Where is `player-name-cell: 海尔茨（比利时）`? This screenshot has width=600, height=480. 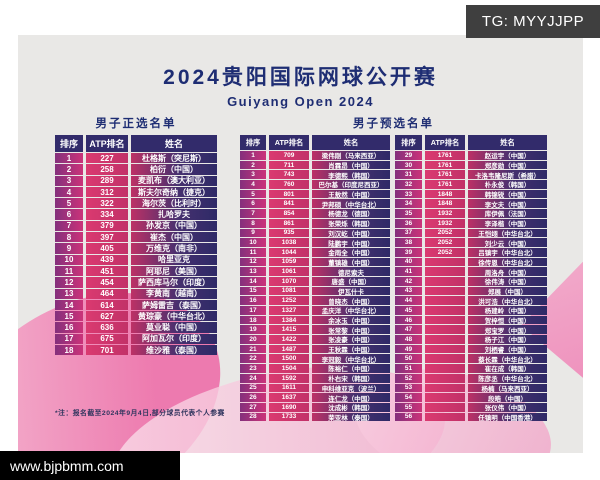
player-name-cell: 海尔茨（比利时） is located at coordinates (174, 203).